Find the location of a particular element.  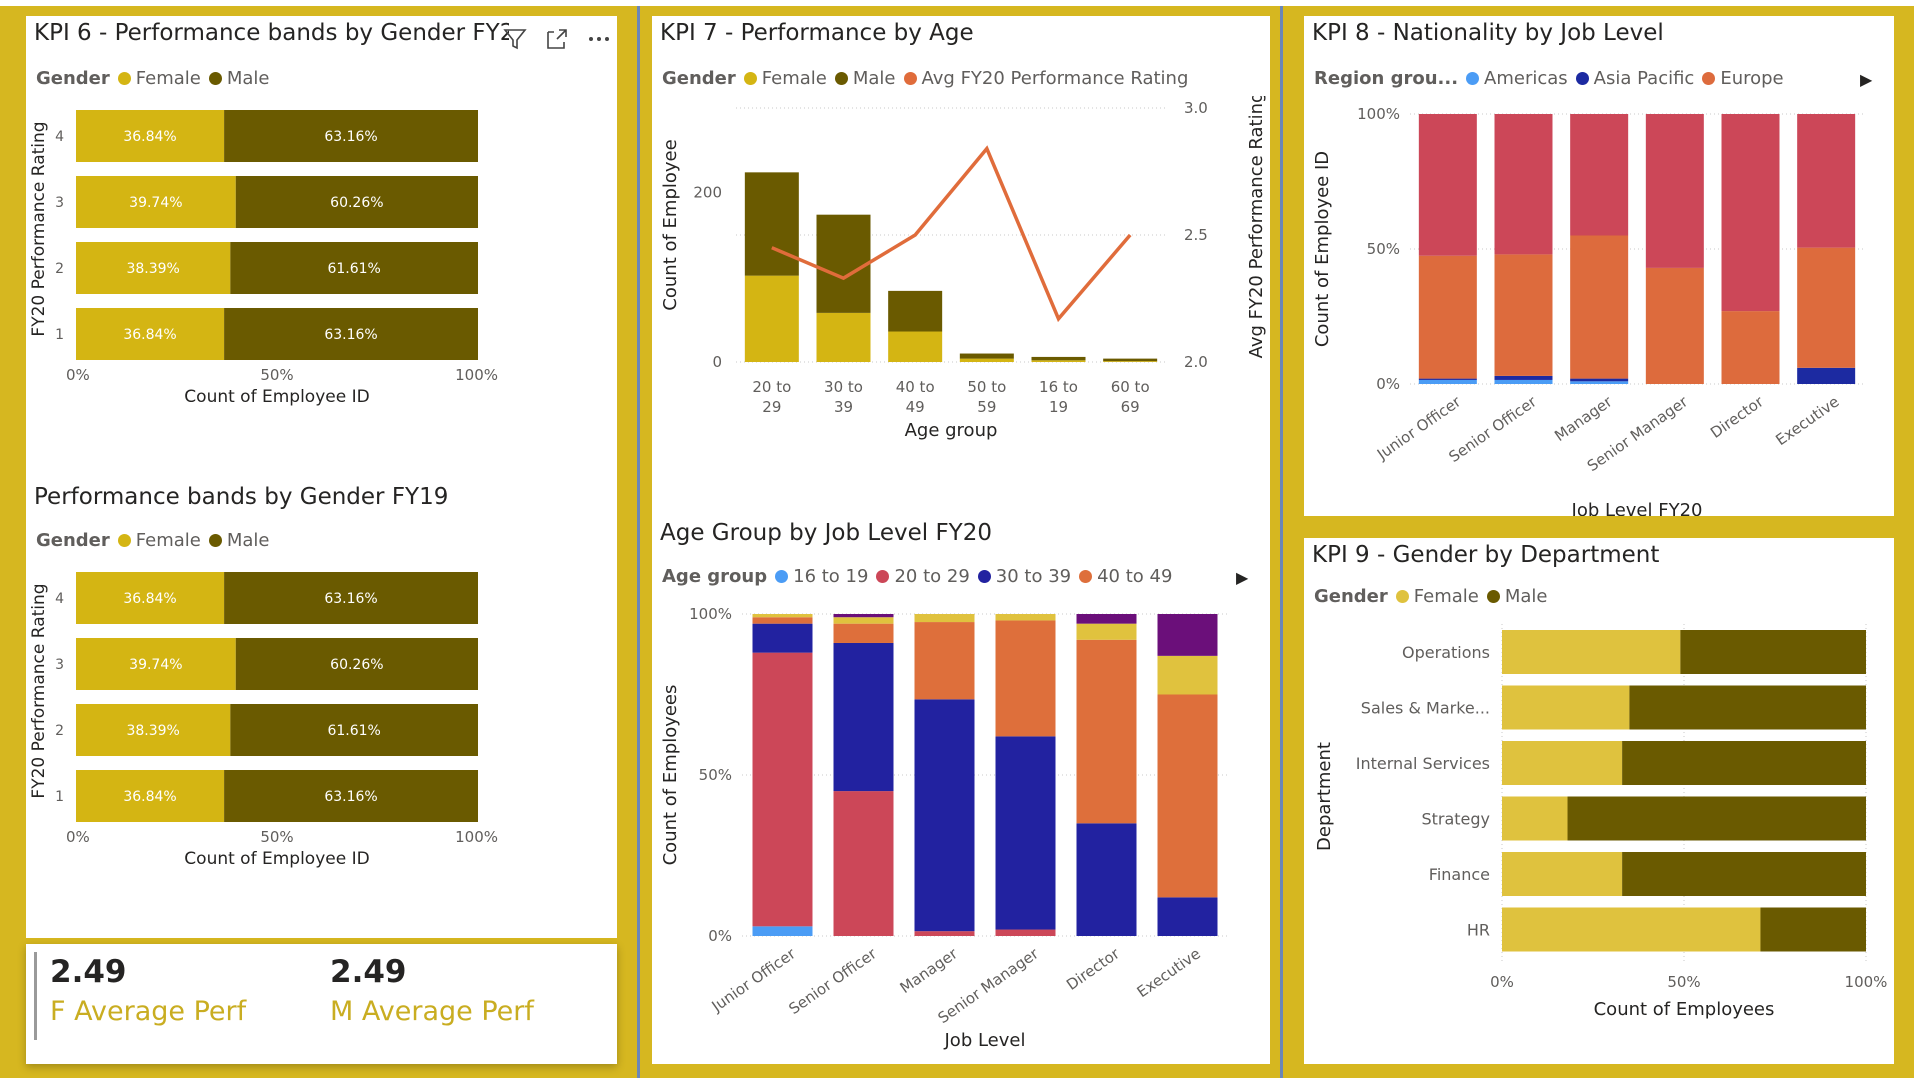

legend-label: 20 to 29 is located at coordinates (932, 576).